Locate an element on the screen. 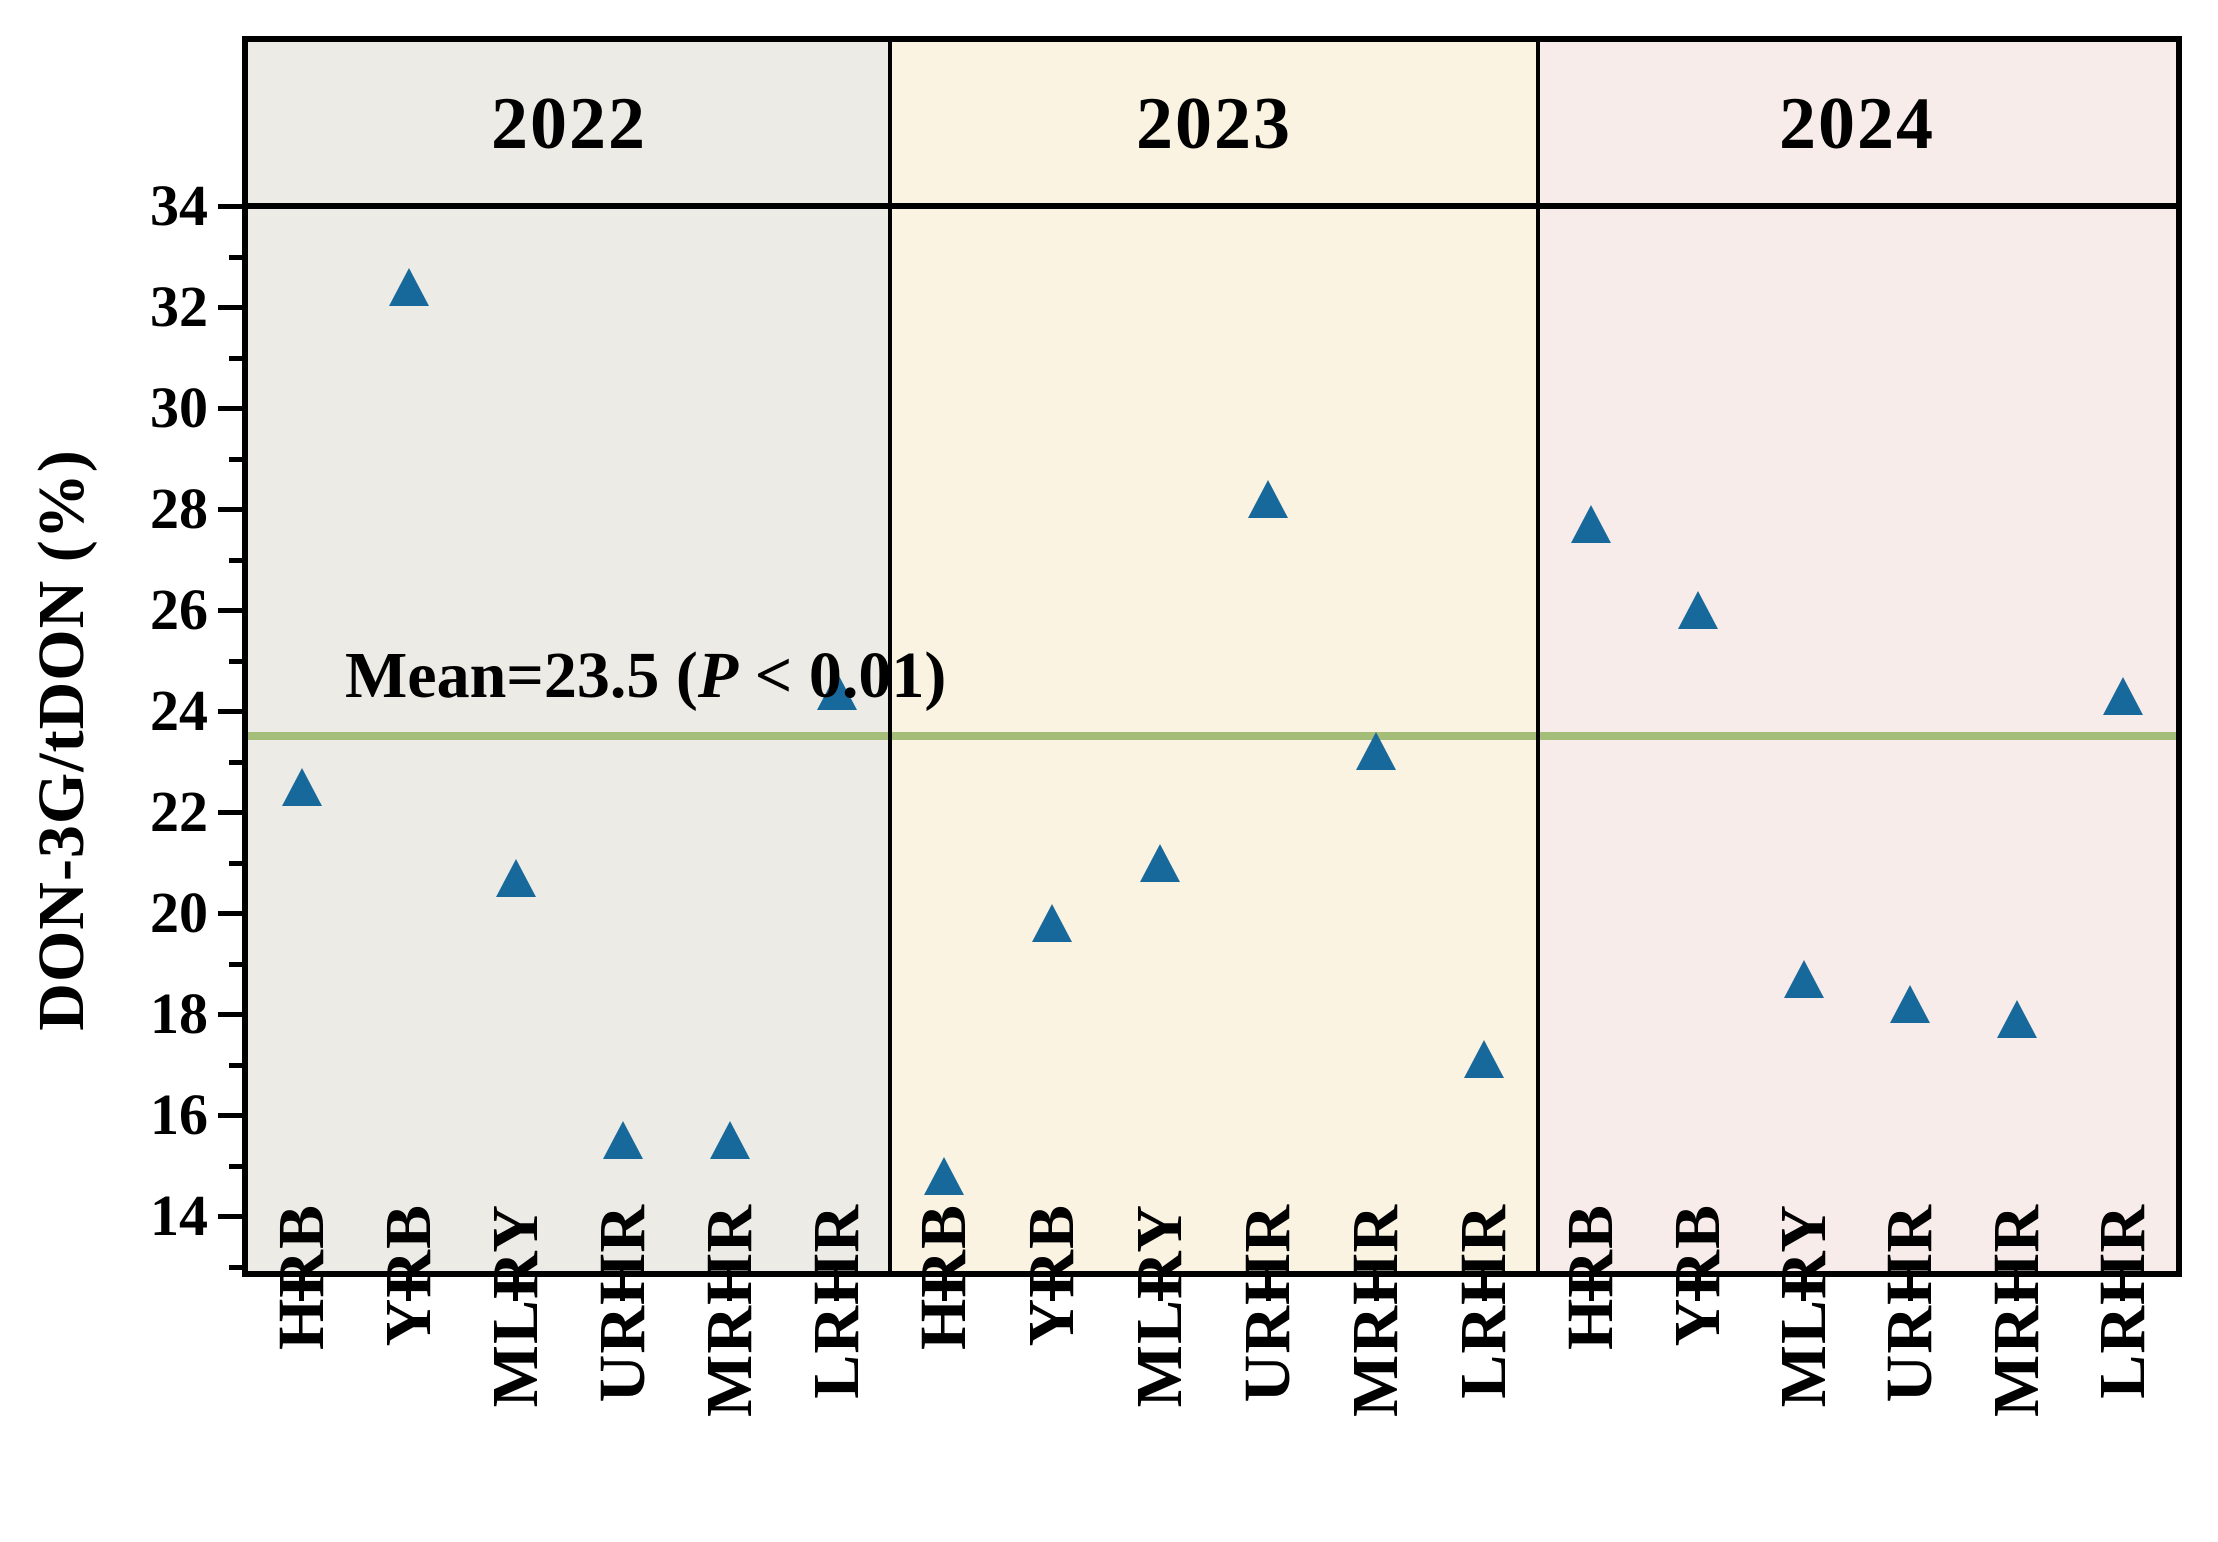 This screenshot has height=1542, width=2218. x-tick-label-2024-HRB: HRB is located at coordinates (1591, 1277).